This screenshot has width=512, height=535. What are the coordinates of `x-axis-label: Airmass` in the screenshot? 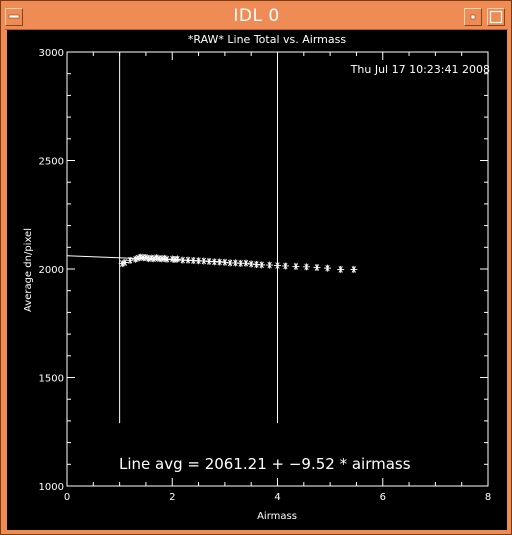 It's located at (277, 516).